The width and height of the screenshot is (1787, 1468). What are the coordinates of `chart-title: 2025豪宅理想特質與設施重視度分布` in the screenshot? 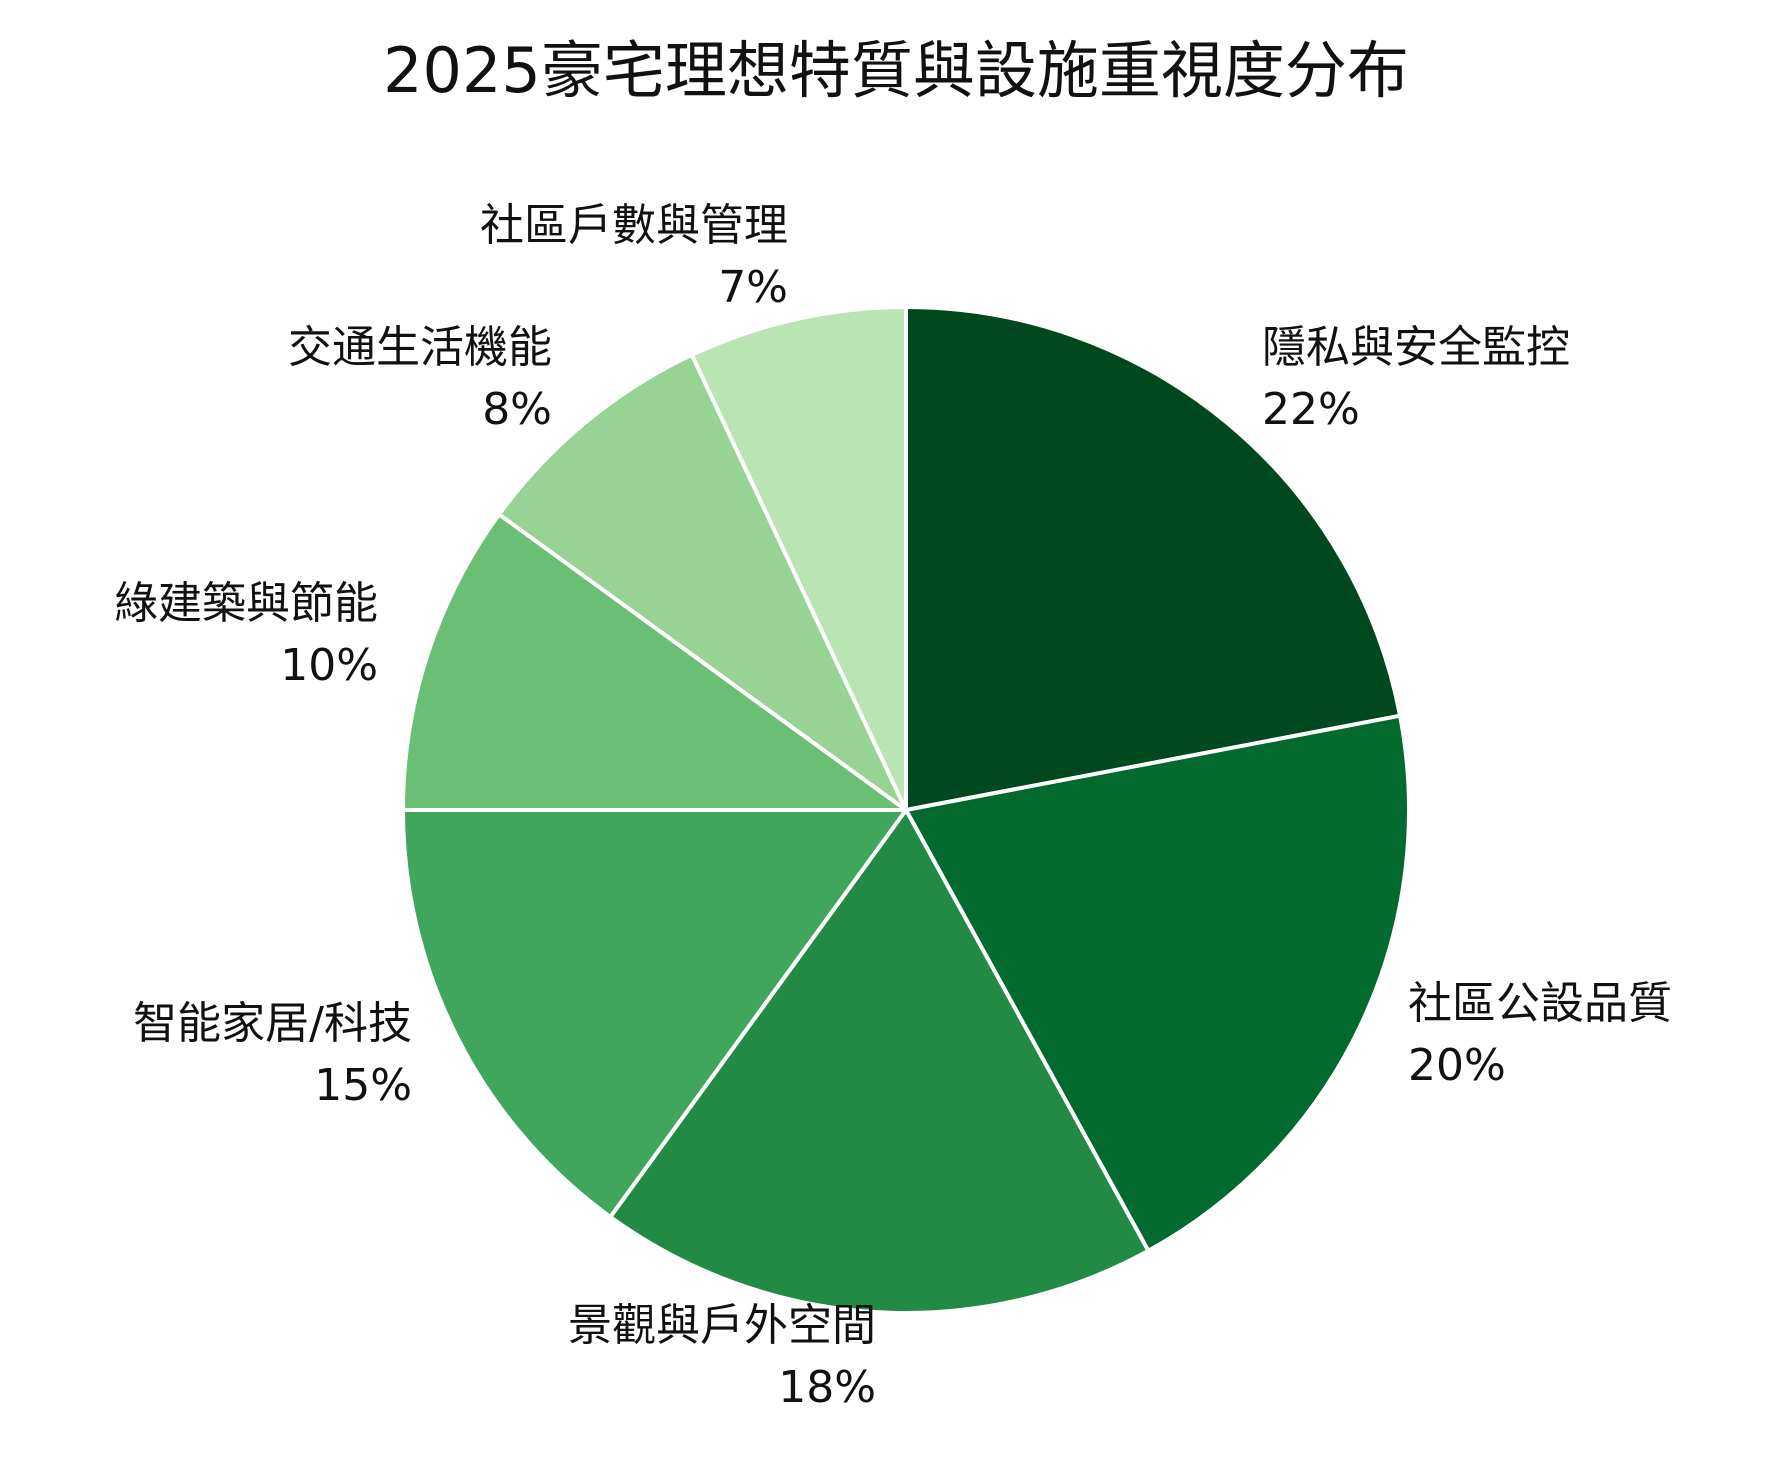 It's located at (896, 70).